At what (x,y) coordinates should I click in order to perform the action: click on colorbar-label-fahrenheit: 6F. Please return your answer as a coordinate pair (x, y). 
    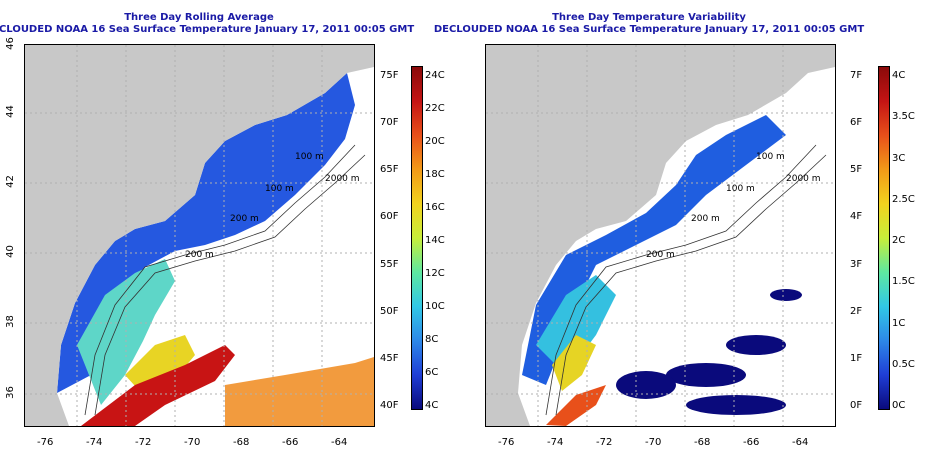
    Looking at the image, I should click on (856, 123).